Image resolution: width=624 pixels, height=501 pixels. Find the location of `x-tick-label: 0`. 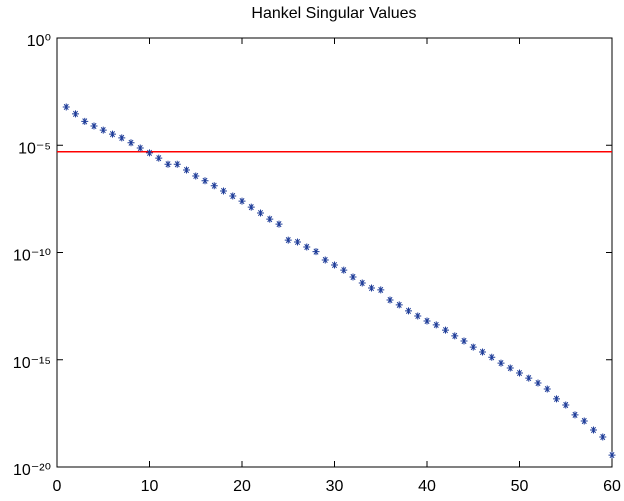

x-tick-label: 0 is located at coordinates (57, 486).